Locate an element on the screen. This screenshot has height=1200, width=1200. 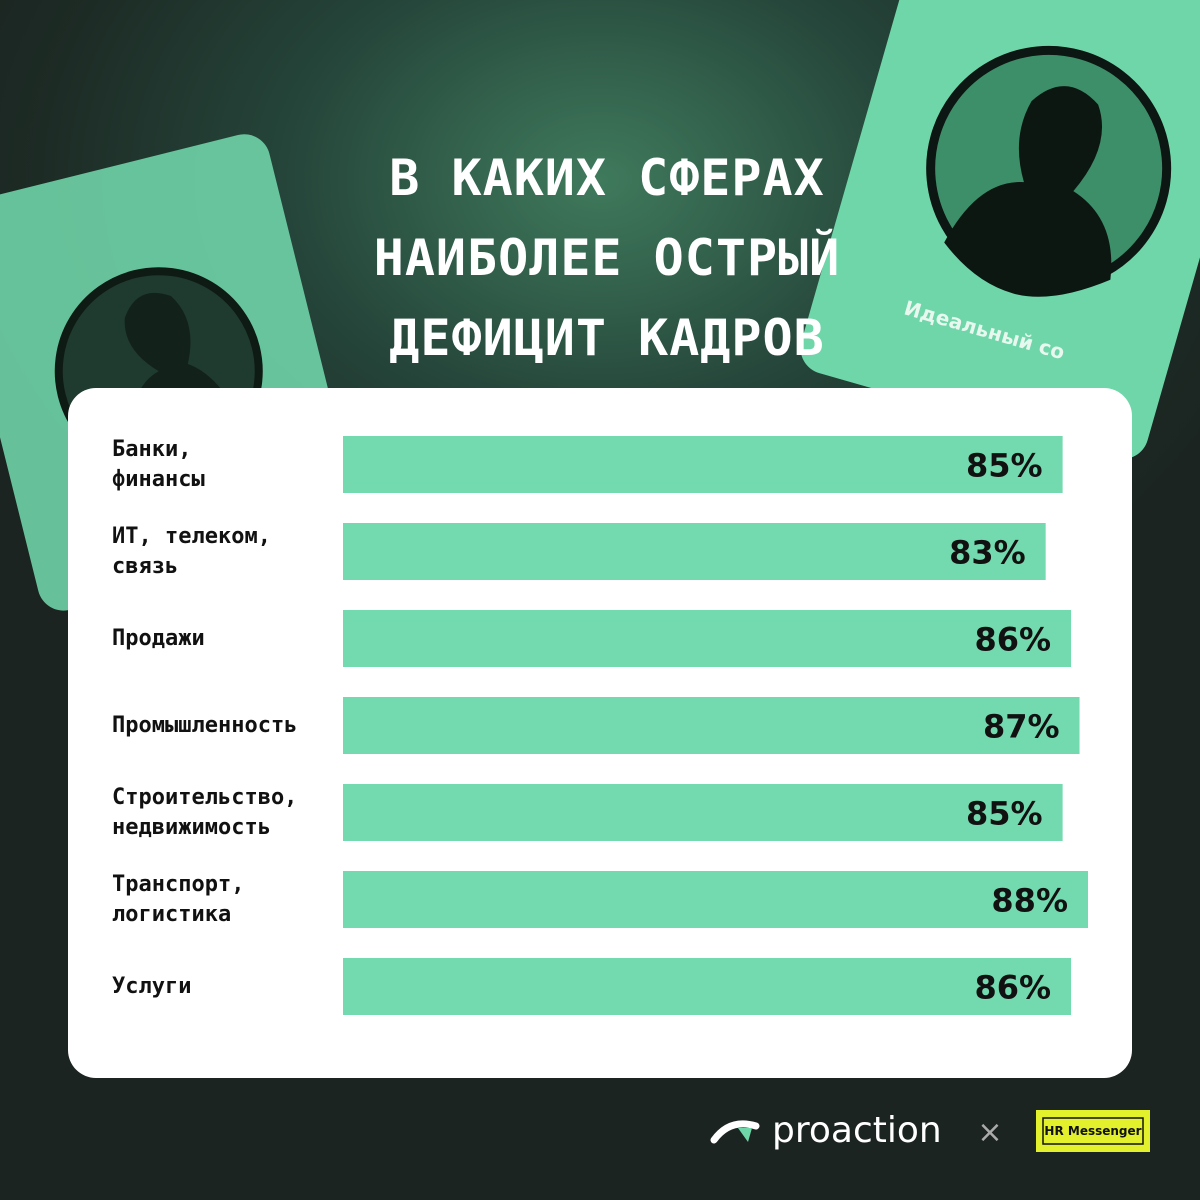
value-label: 87% is located at coordinates (1021, 727).